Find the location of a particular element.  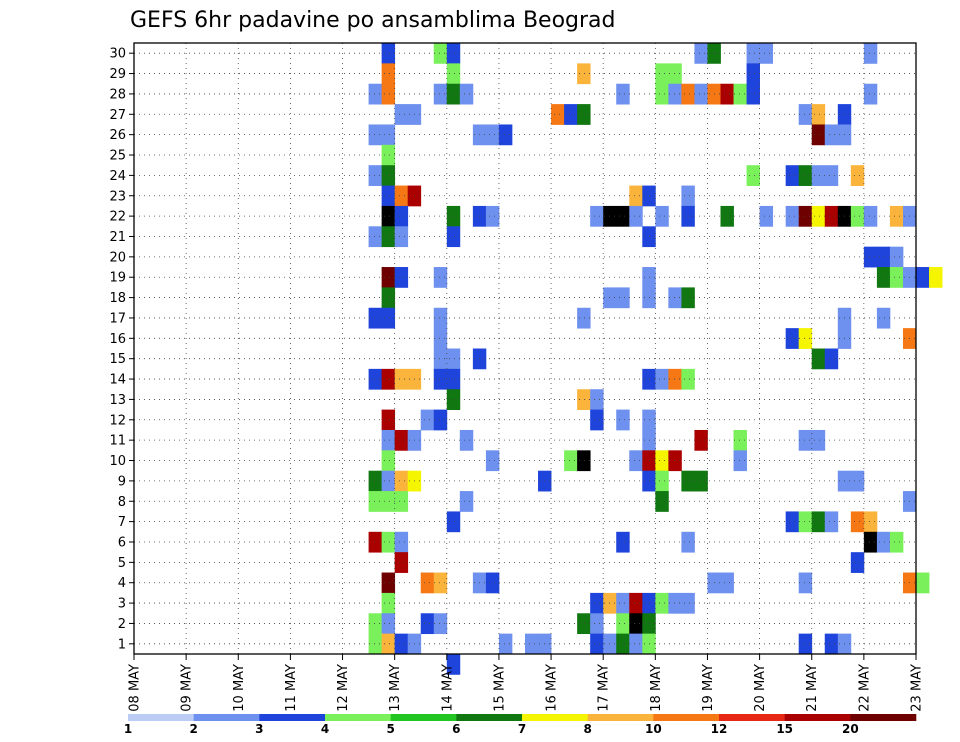

legend-label: 2 is located at coordinates (193, 729).